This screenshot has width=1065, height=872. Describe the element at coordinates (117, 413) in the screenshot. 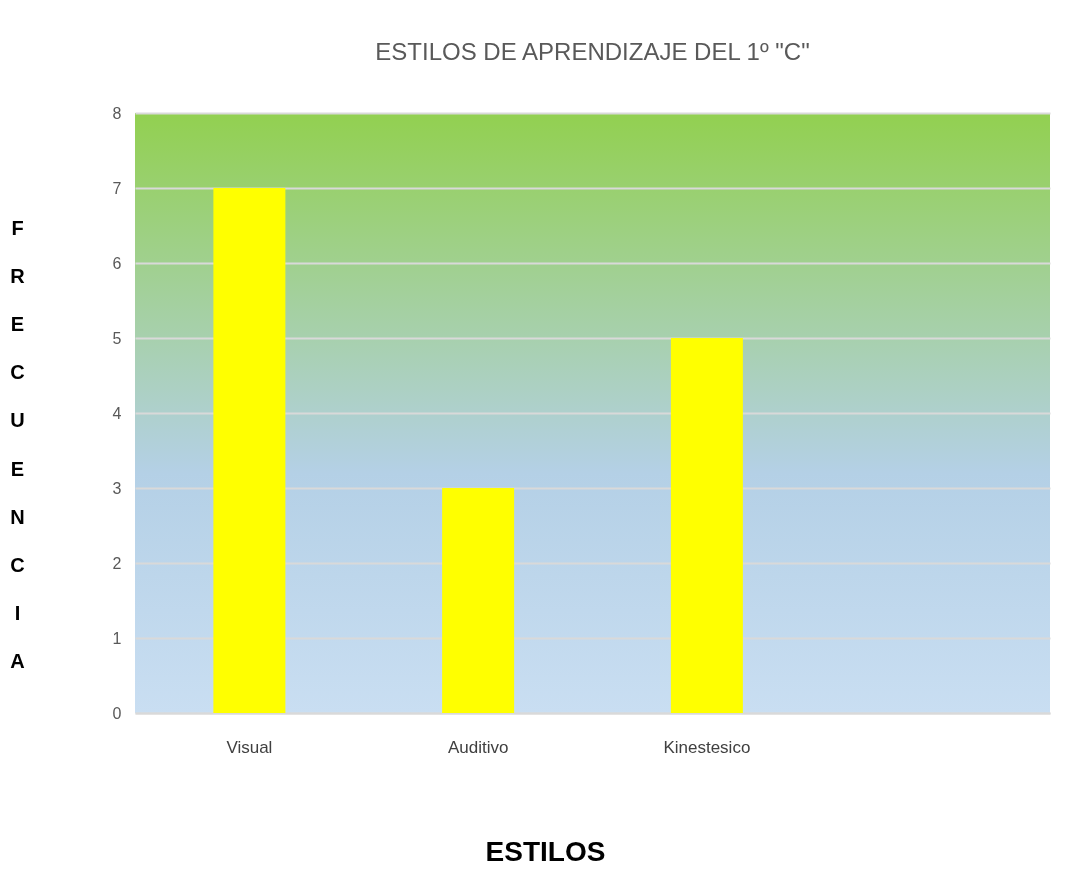

I see `y-tick-label: 4` at that location.